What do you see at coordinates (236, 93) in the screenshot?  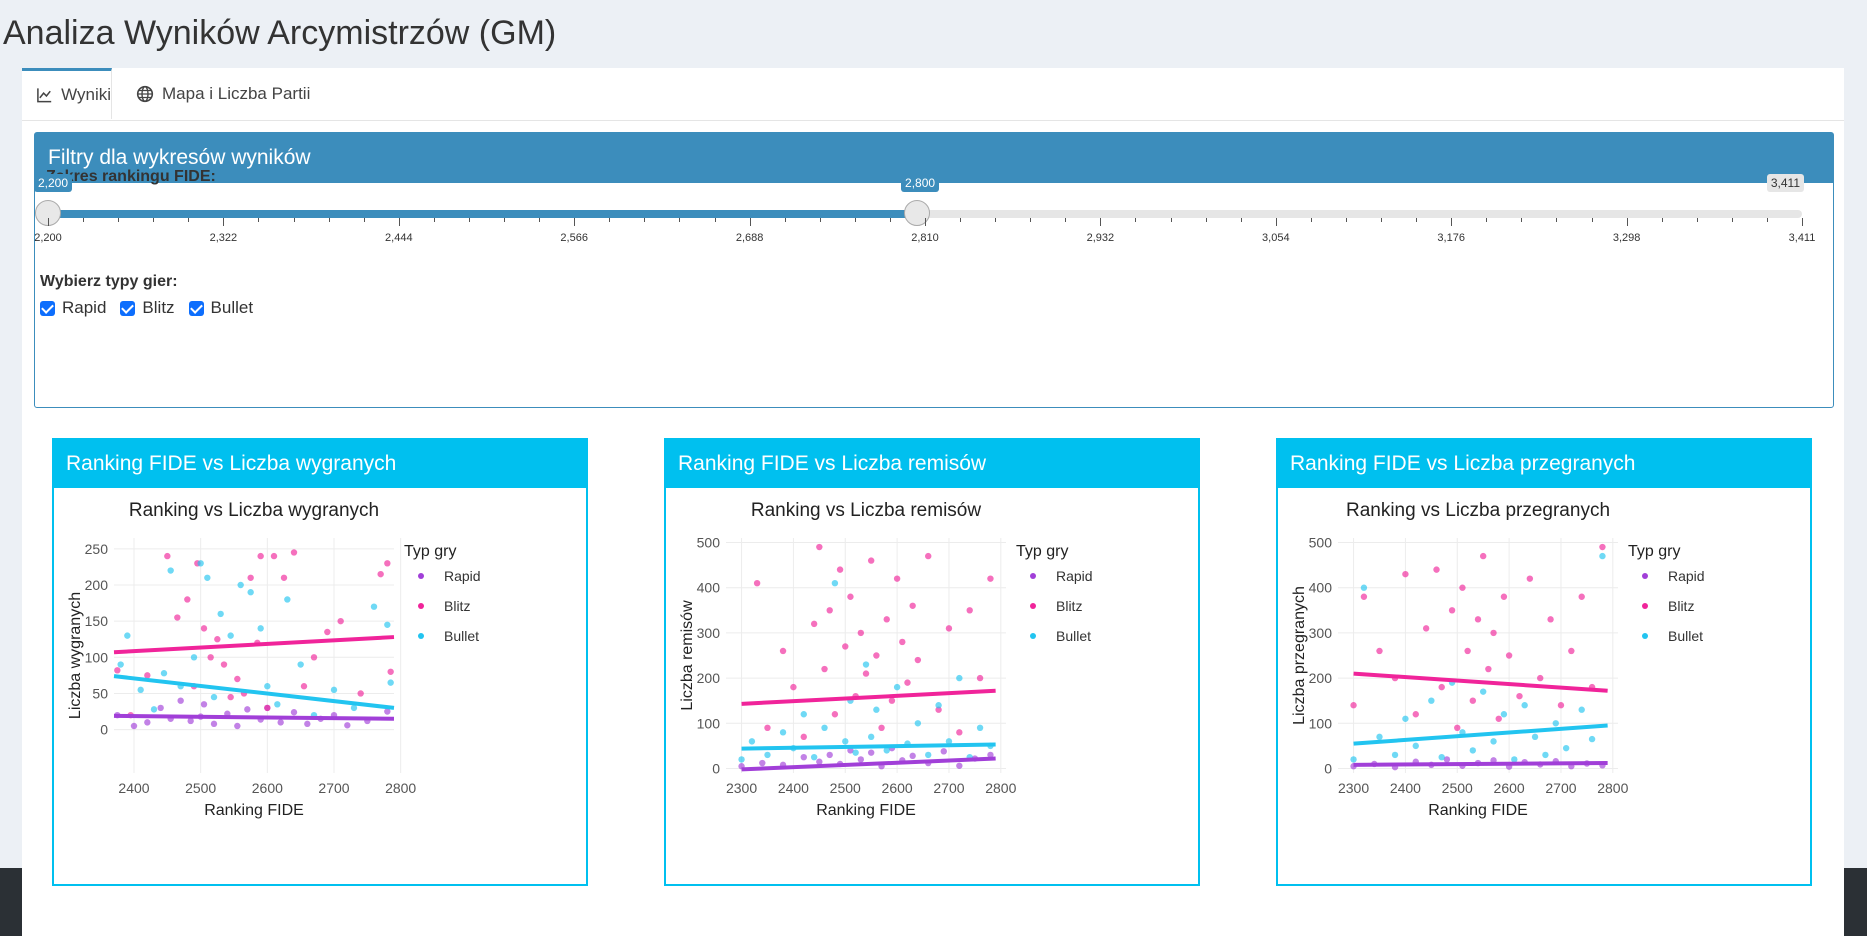 I see `tab-label: Mapa i Liczba Partii` at bounding box center [236, 93].